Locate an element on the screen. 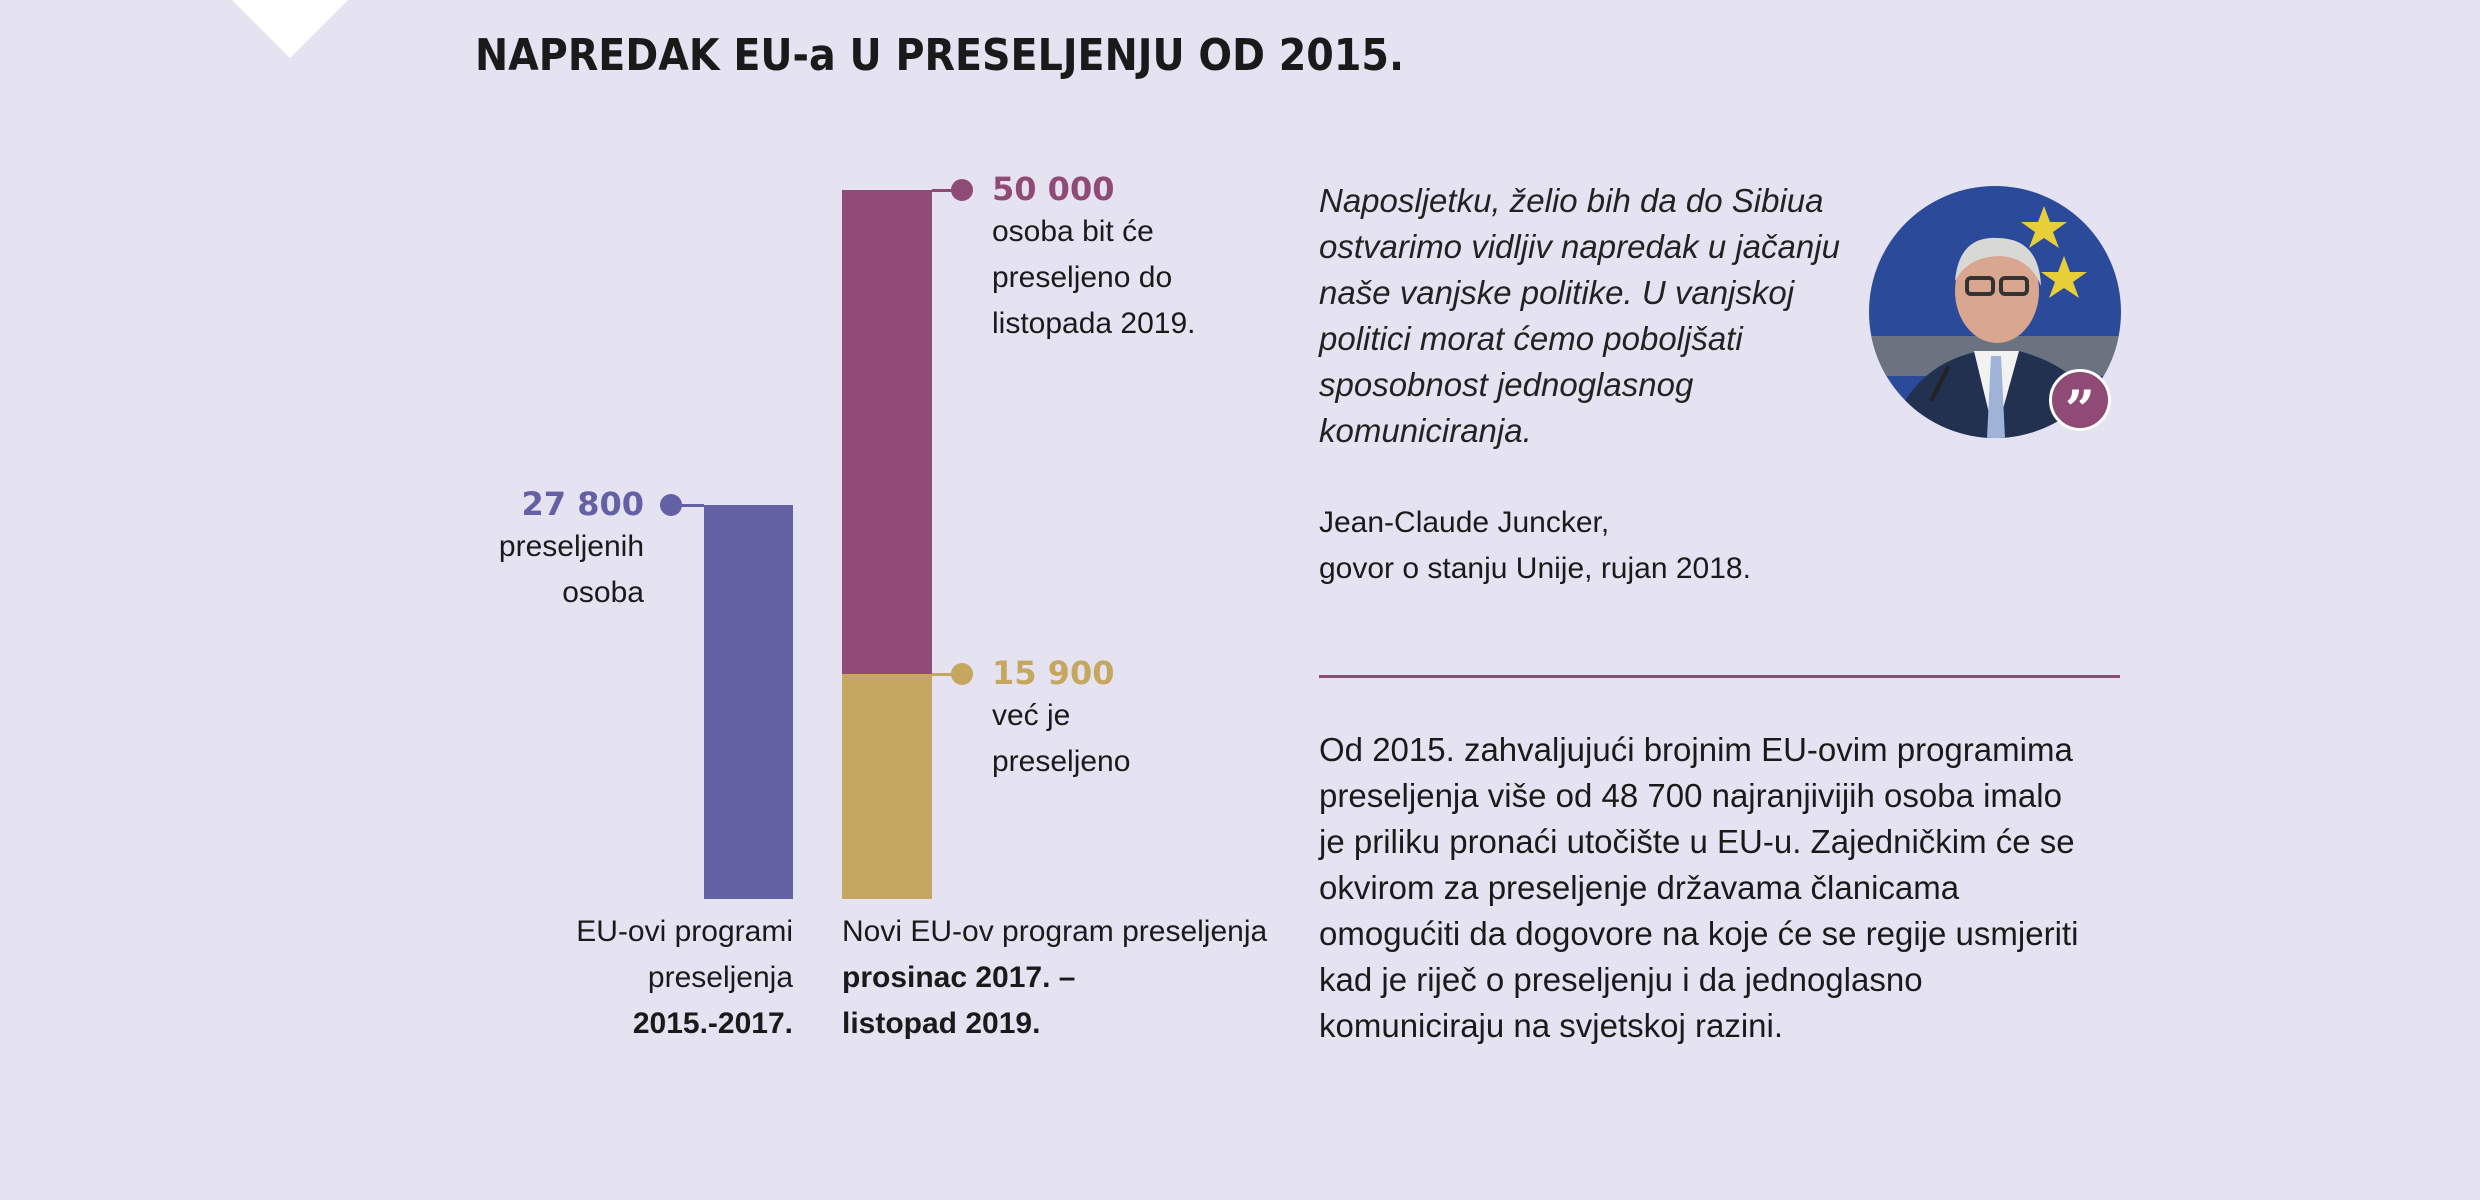 The image size is (2480, 1200). data-label-50000: 50 000 is located at coordinates (1053, 189).